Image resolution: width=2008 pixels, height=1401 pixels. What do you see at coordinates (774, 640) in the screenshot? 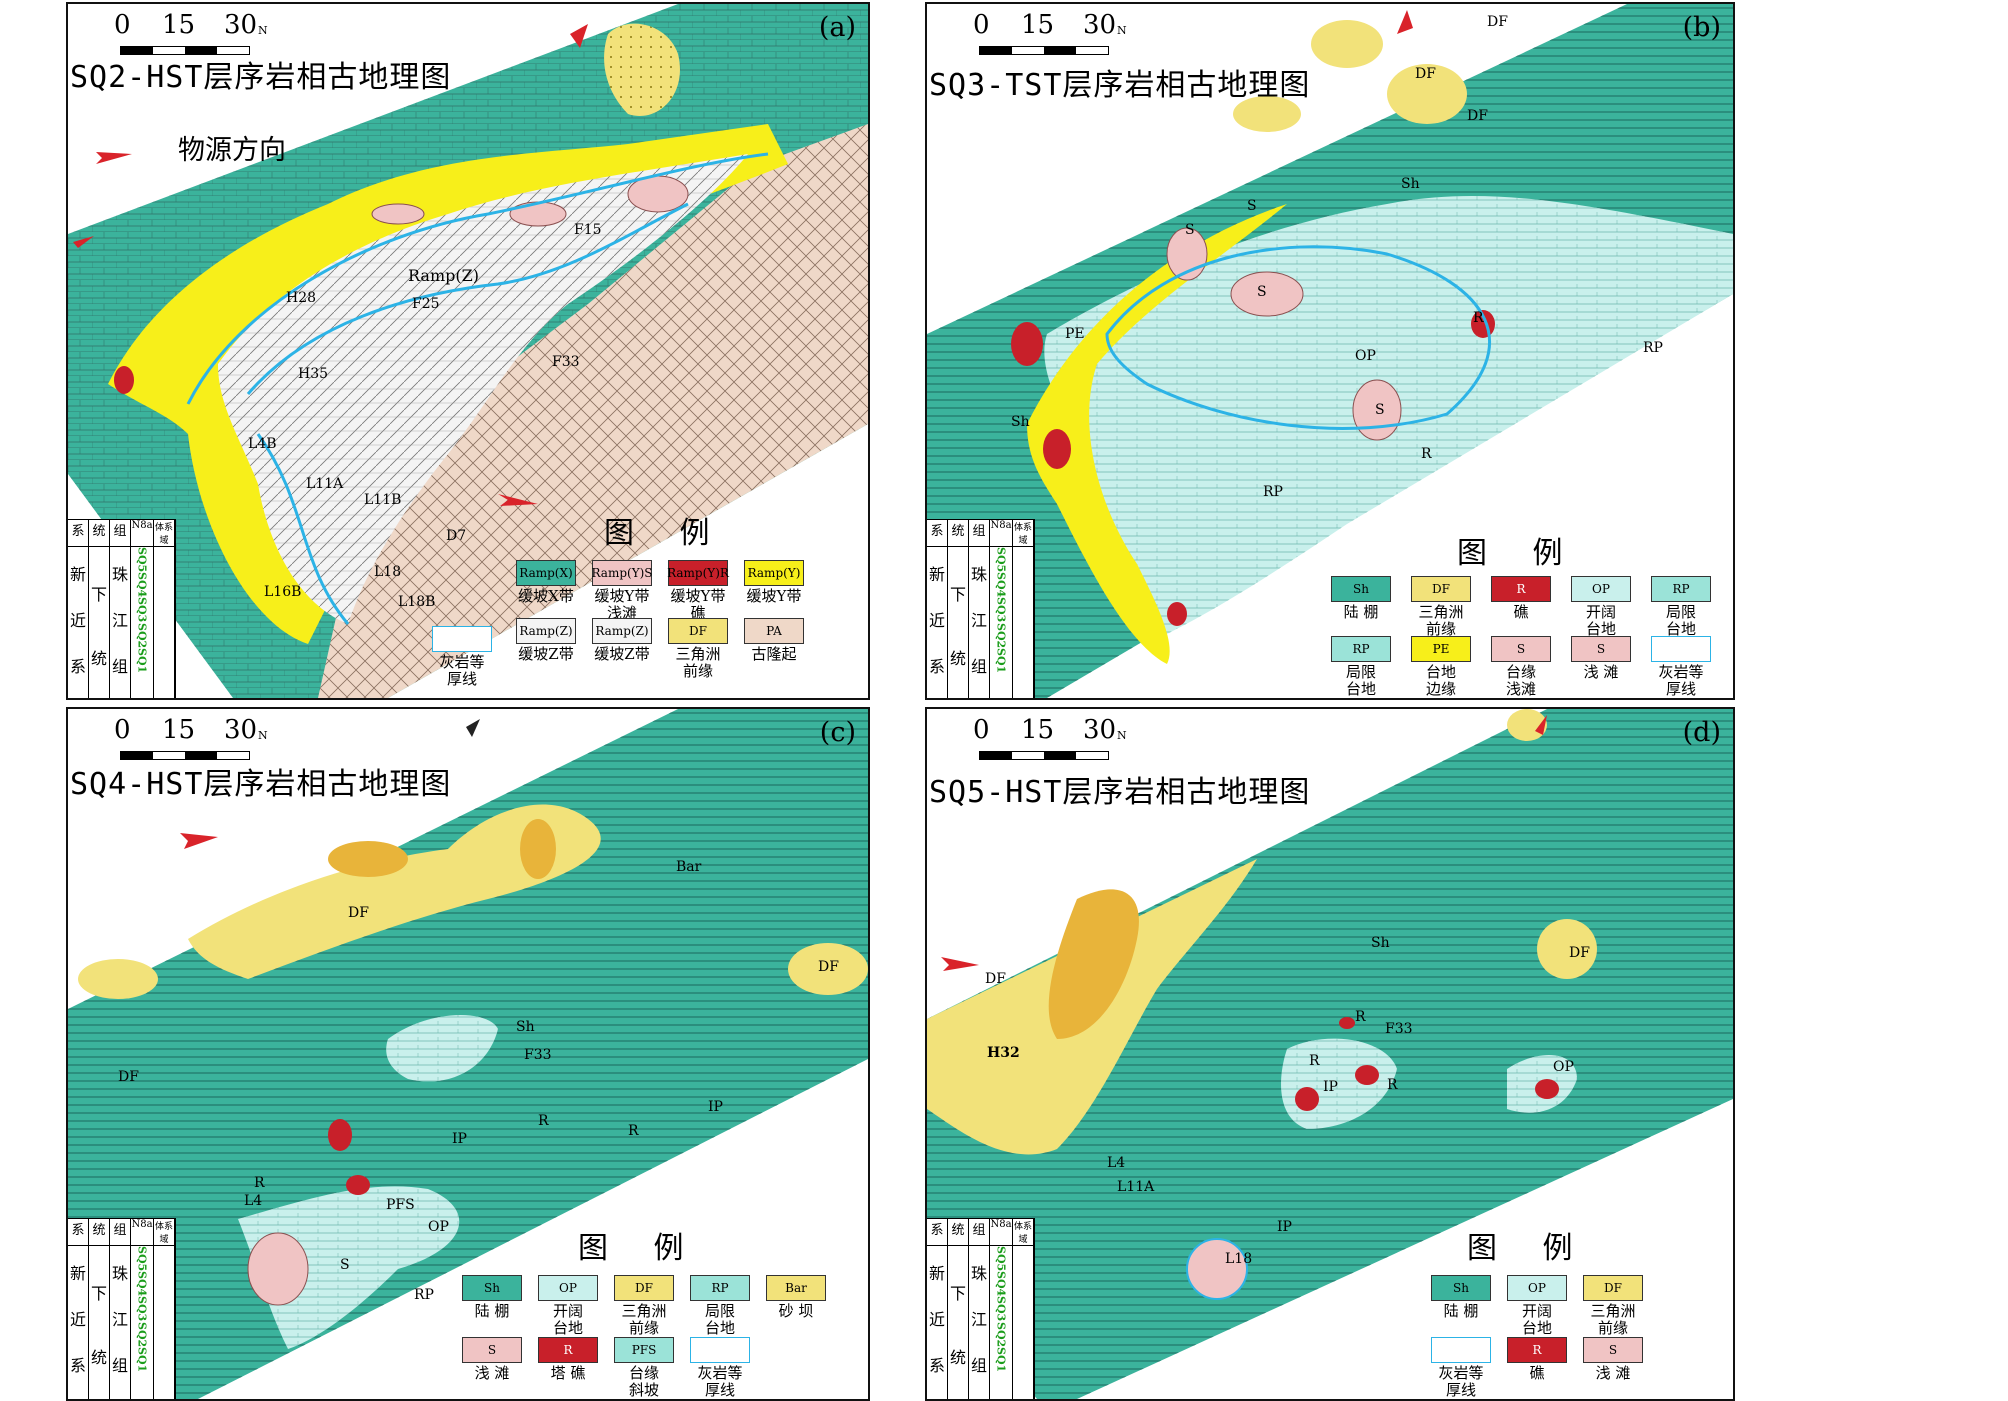
I see `legend-item: PA 古隆起` at bounding box center [774, 640].